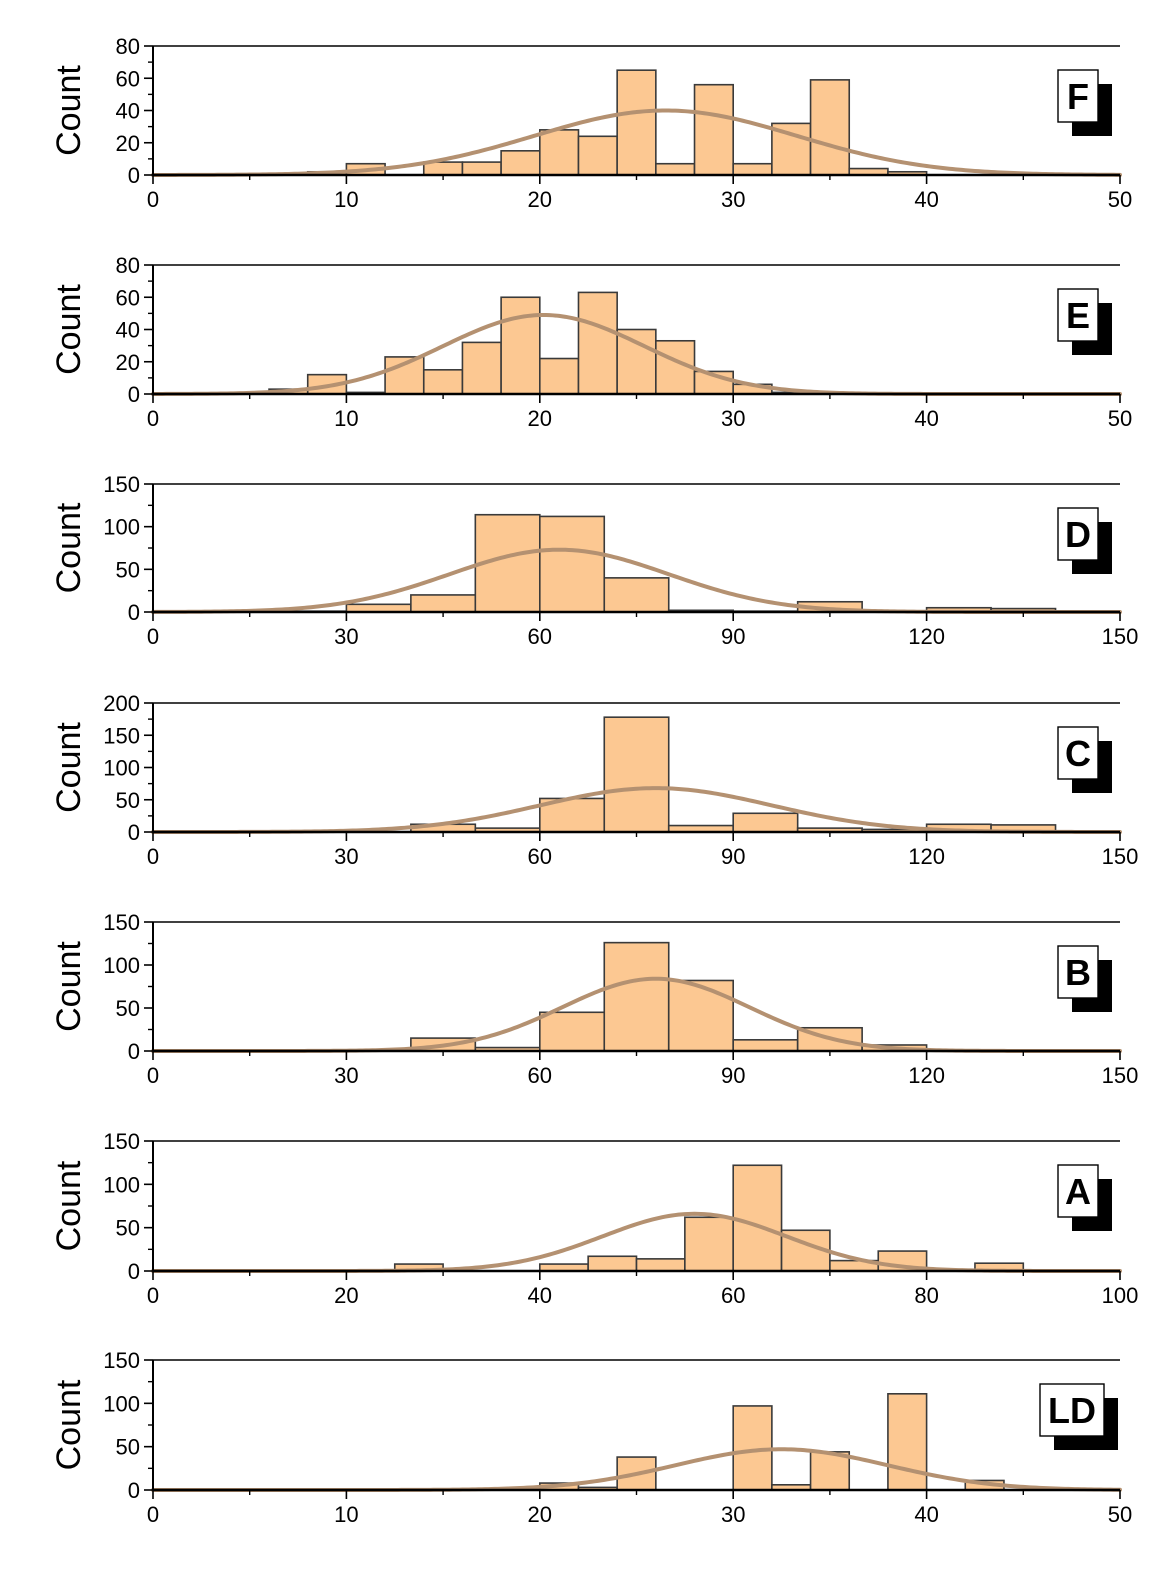 This screenshot has height=1569, width=1167. I want to click on y-tick-label-c-150: 150, so click(121, 735).